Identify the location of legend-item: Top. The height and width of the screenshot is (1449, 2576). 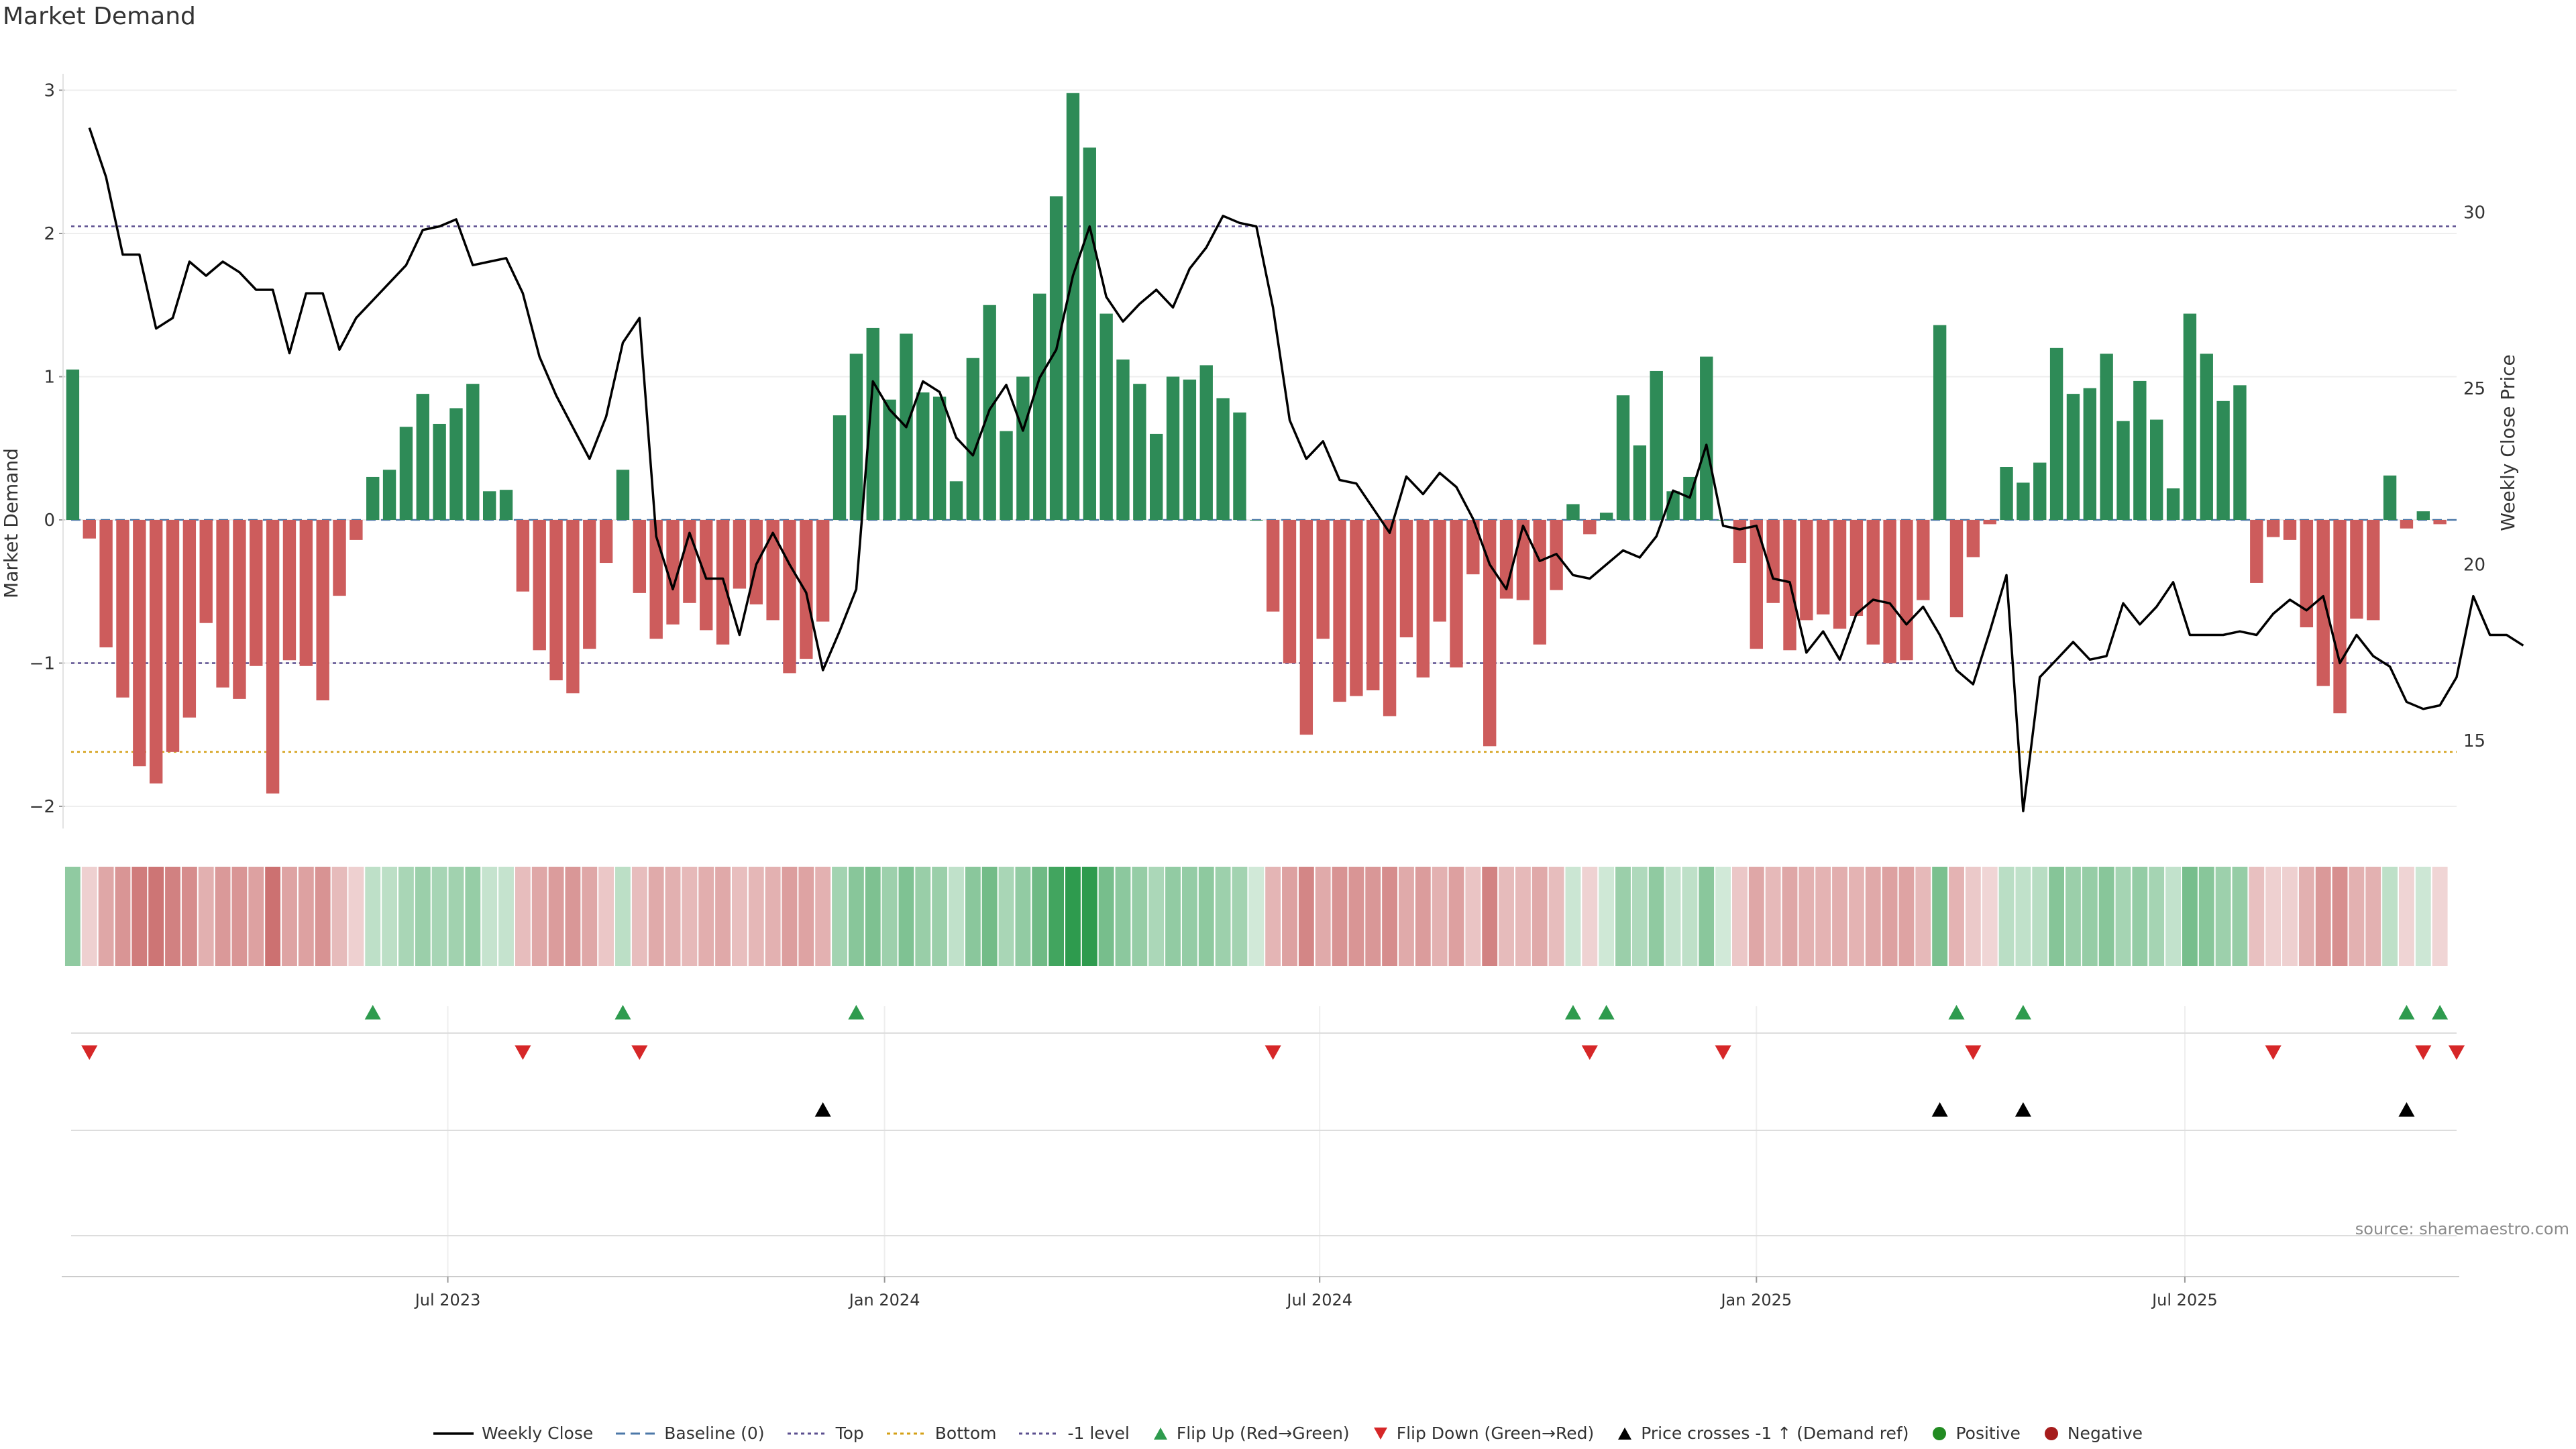
(825, 1433).